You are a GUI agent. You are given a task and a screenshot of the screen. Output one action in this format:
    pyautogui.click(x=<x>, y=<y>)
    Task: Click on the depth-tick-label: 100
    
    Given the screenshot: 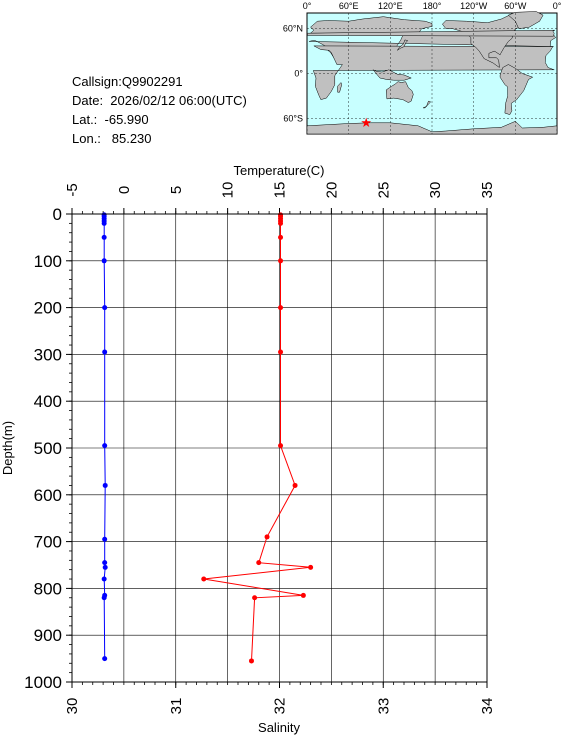 What is the action you would take?
    pyautogui.click(x=48, y=261)
    